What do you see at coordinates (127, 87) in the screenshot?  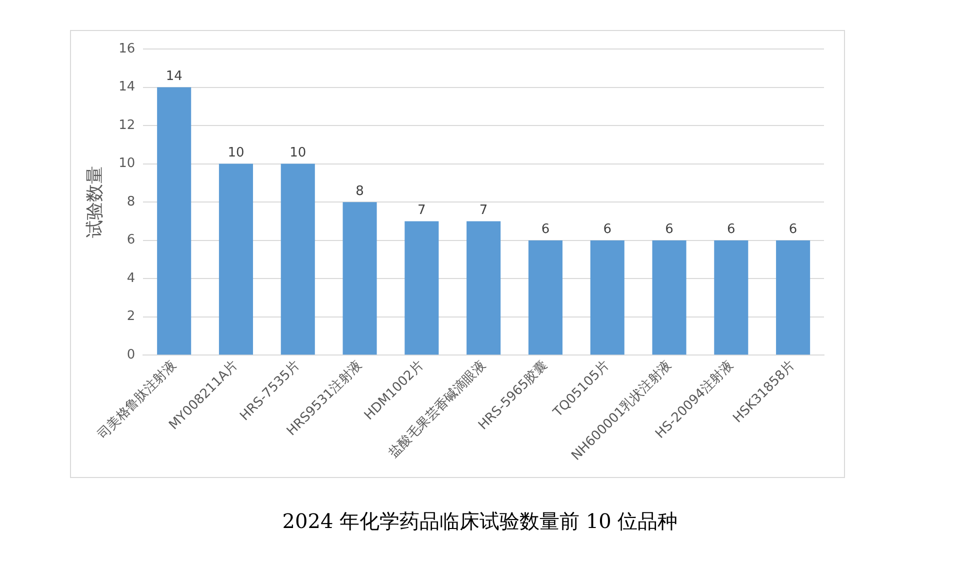 I see `y-tick-label: 14` at bounding box center [127, 87].